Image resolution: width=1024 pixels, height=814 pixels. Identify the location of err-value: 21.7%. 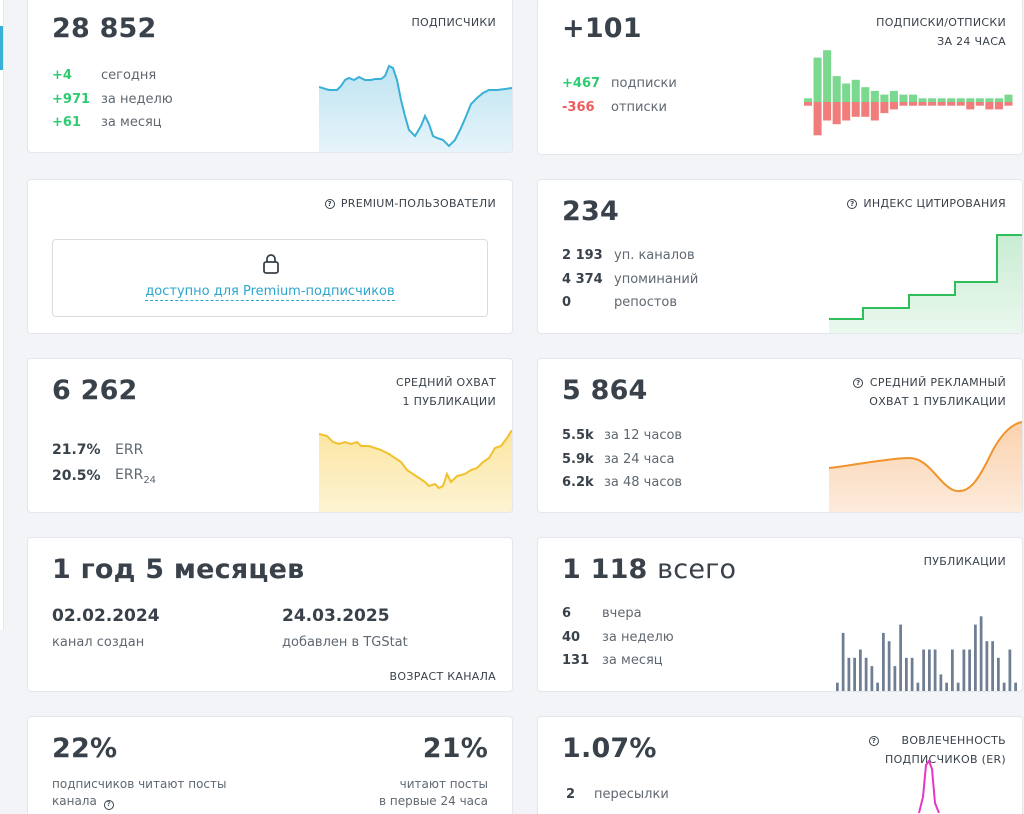
(76, 450).